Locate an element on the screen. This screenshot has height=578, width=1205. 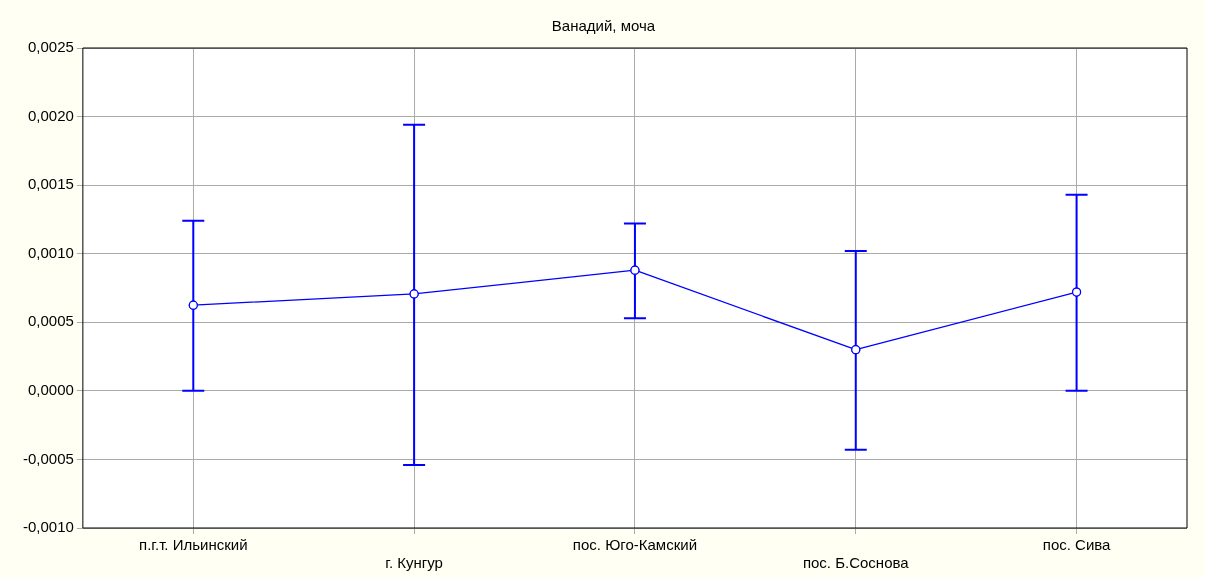
x-tick-label: п.г.т. Ильинский is located at coordinates (193, 545).